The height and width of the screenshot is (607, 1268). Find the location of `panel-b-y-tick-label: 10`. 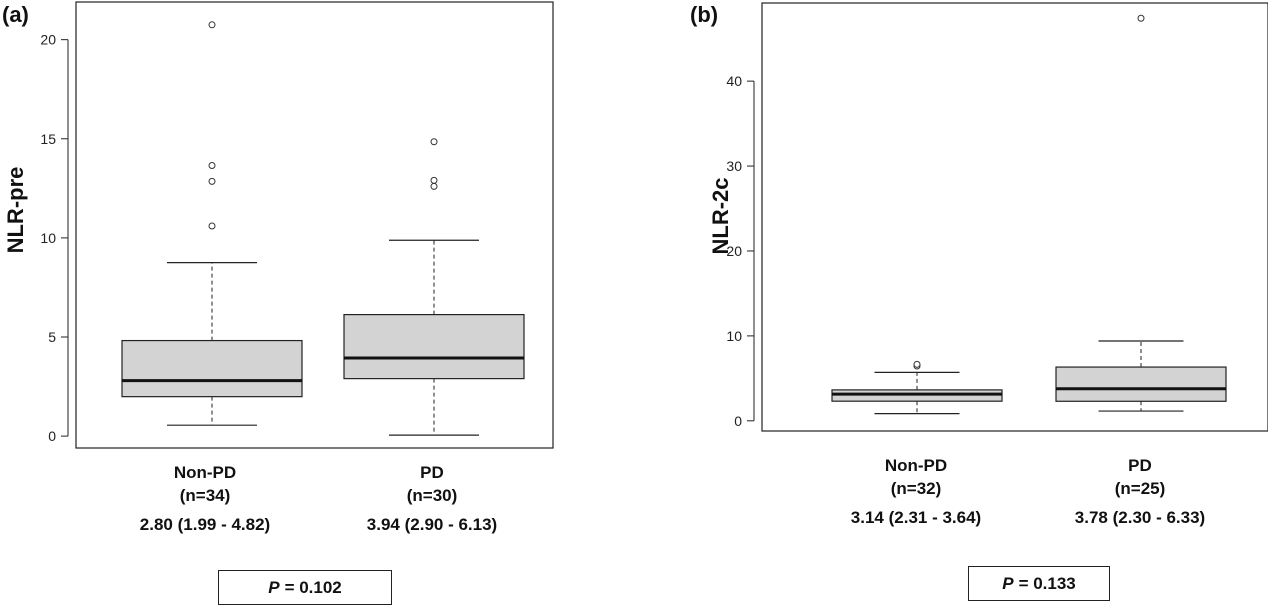

panel-b-y-tick-label: 10 is located at coordinates (734, 336).